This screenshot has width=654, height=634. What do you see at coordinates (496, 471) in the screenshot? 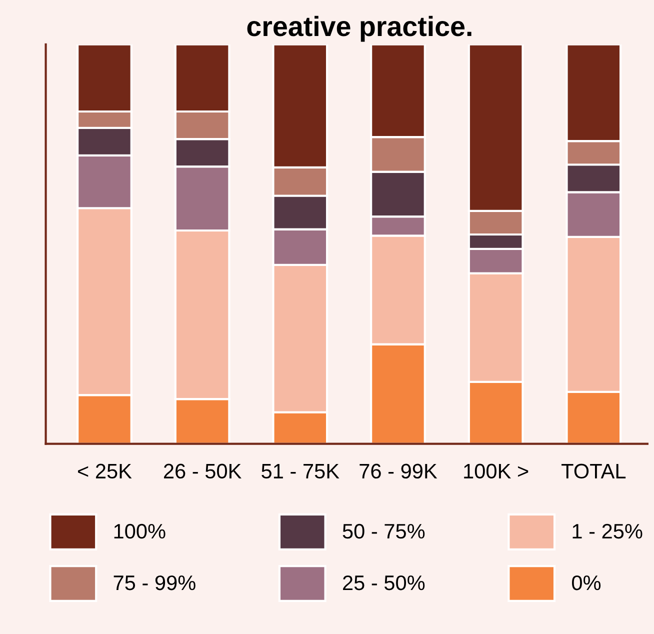
I see `x-tick-label: 100K >` at bounding box center [496, 471].